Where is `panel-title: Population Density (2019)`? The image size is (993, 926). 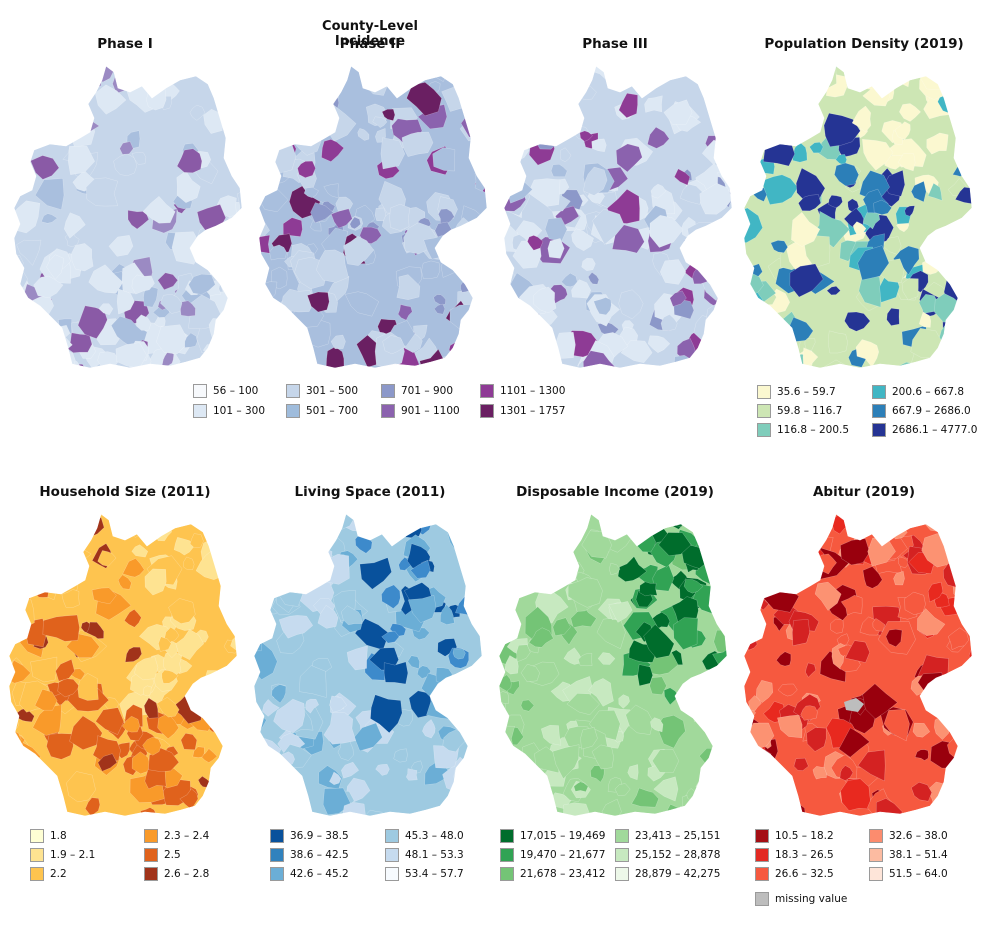 panel-title: Population Density (2019) is located at coordinates (864, 44).